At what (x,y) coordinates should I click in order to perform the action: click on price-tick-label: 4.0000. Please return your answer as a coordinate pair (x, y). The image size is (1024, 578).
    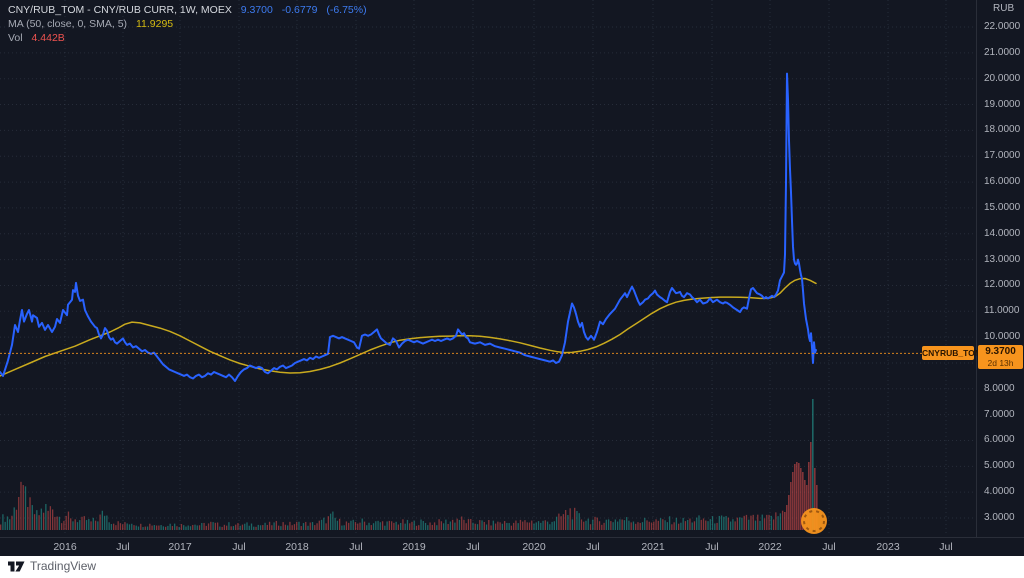
    Looking at the image, I should click on (999, 492).